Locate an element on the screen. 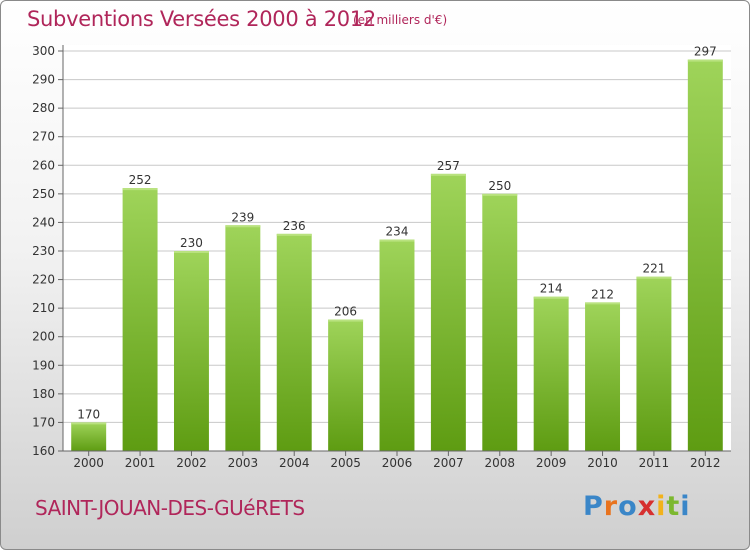  x-tick-label: 2004 is located at coordinates (294, 463).